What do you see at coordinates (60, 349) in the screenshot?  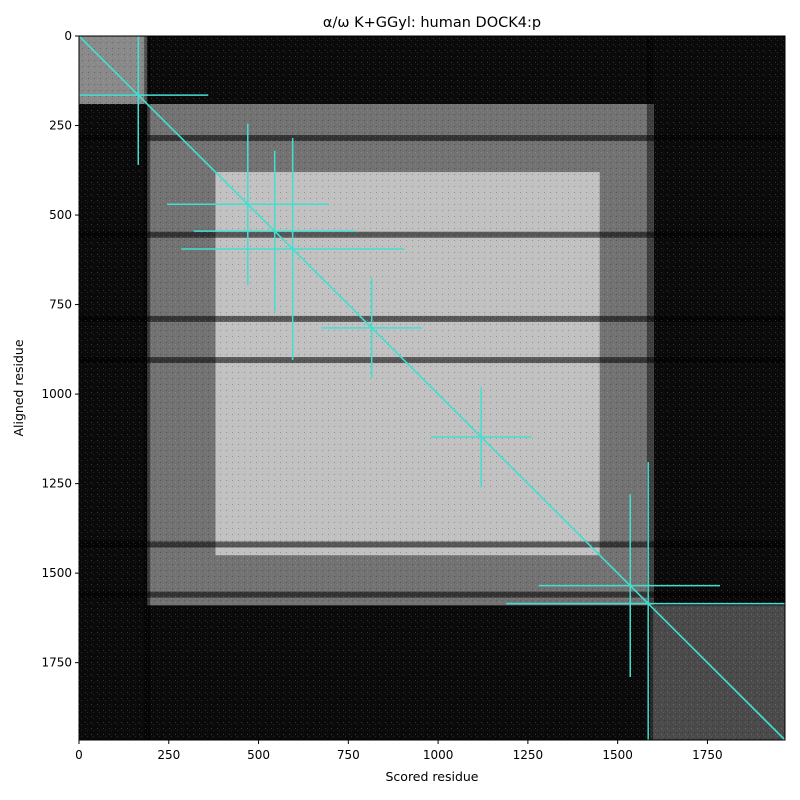 I see `y-axis: 0 250 500 750 1000 1250 1500 1750` at bounding box center [60, 349].